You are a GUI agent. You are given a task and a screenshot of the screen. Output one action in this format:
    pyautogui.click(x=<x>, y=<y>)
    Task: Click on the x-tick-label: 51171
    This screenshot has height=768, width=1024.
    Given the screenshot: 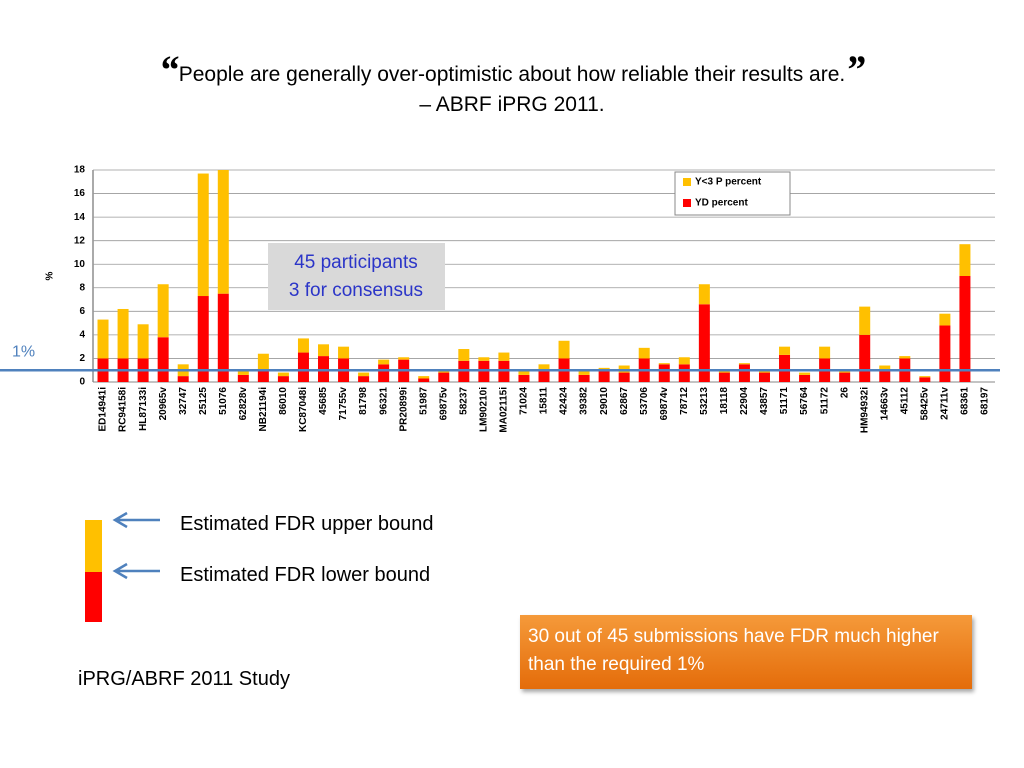 What is the action you would take?
    pyautogui.click(x=784, y=401)
    